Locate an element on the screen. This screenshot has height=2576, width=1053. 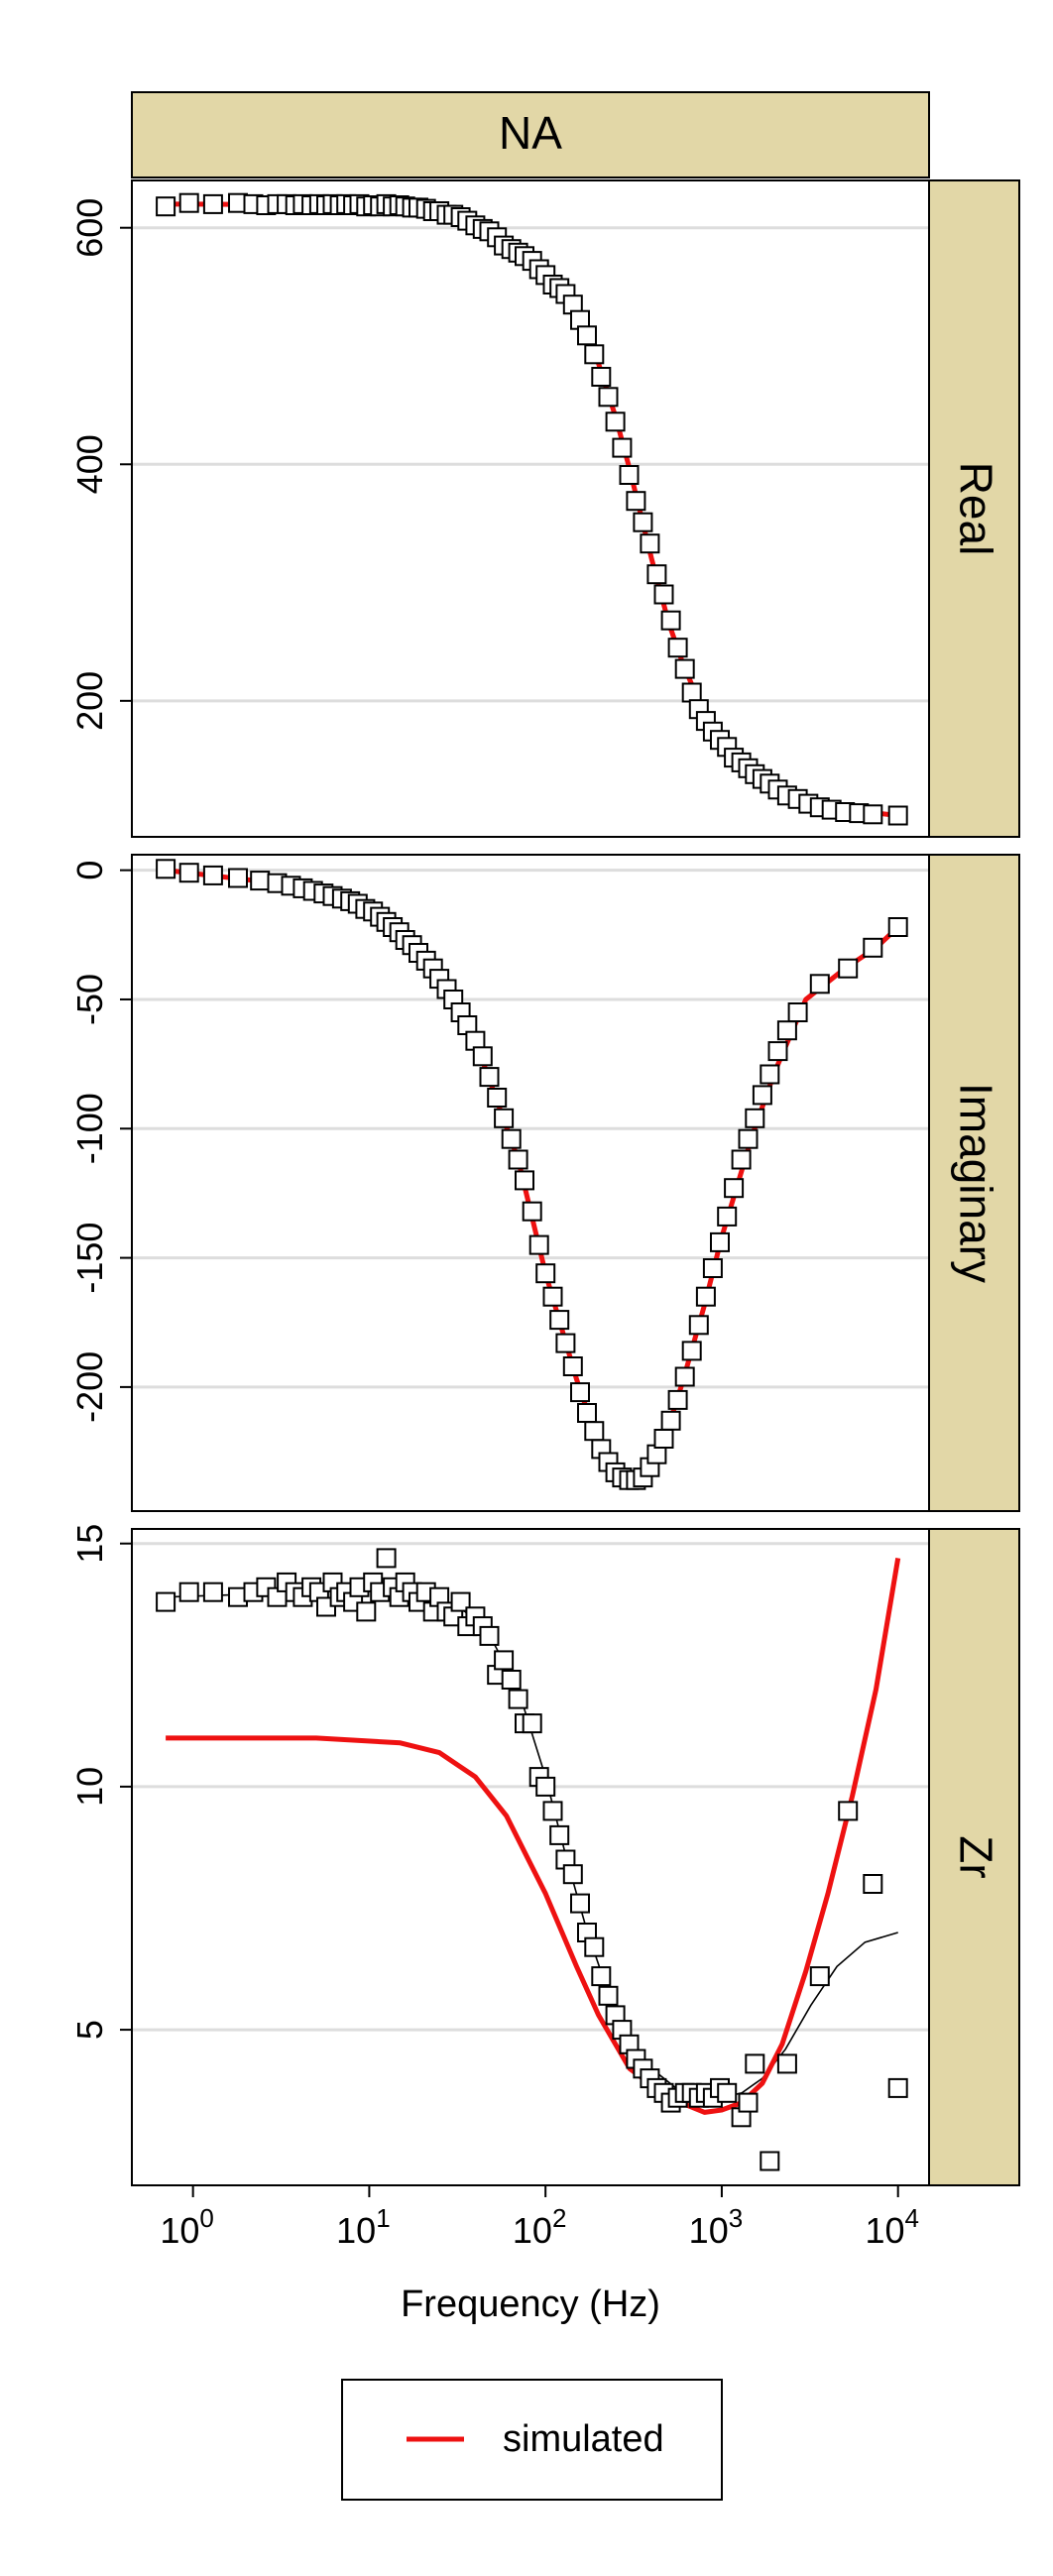
panel-strip-label-real: Real is located at coordinates (976, 509).